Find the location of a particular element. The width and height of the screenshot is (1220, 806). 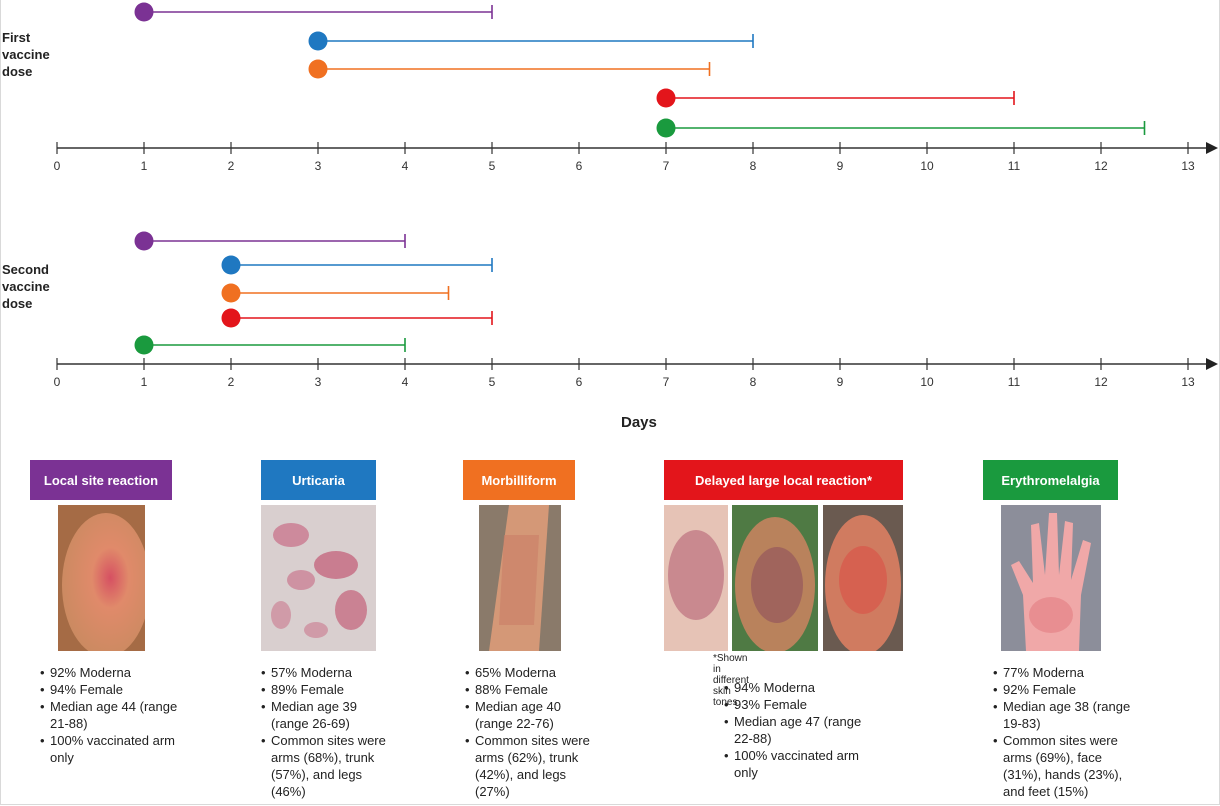

stat-item: 77% Moderna is located at coordinates (1068, 672).